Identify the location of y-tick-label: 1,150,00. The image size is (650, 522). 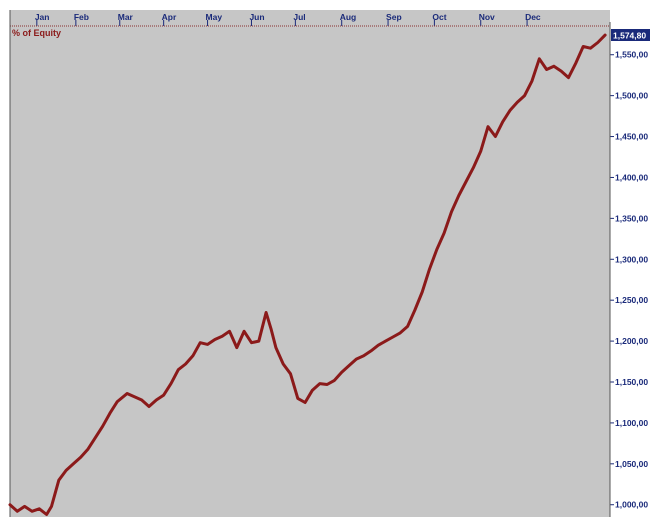
(631, 382).